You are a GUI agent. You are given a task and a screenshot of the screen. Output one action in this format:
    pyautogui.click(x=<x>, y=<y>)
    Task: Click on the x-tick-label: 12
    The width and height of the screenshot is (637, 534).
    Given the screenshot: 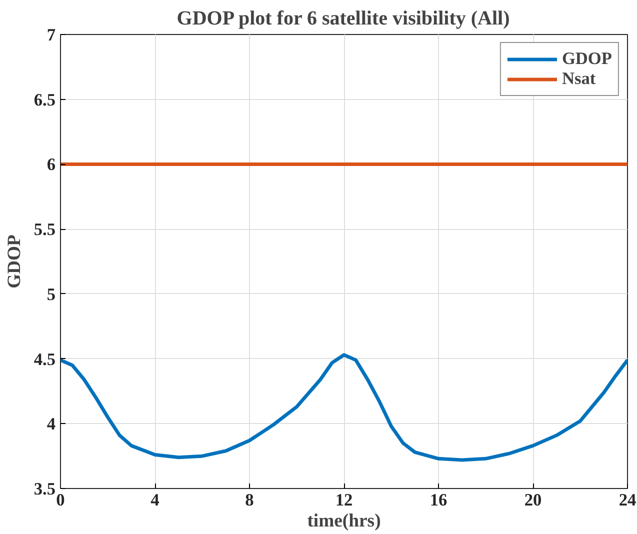 What is the action you would take?
    pyautogui.click(x=344, y=500)
    